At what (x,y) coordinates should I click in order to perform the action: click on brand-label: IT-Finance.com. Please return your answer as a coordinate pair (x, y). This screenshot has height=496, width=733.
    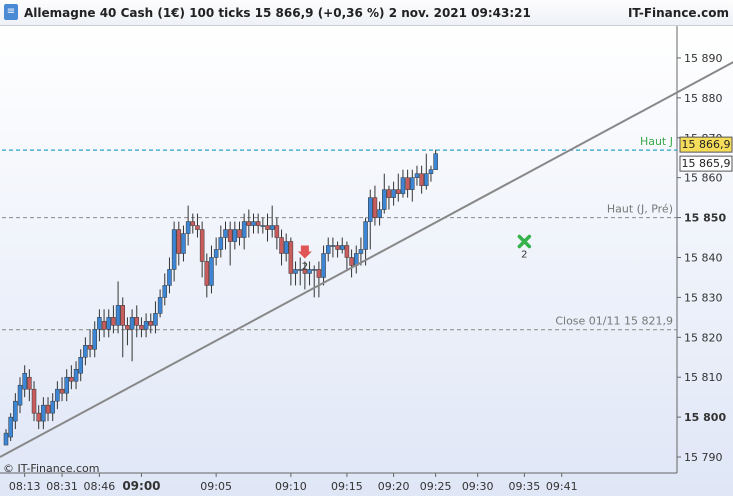
    Looking at the image, I should click on (678, 13).